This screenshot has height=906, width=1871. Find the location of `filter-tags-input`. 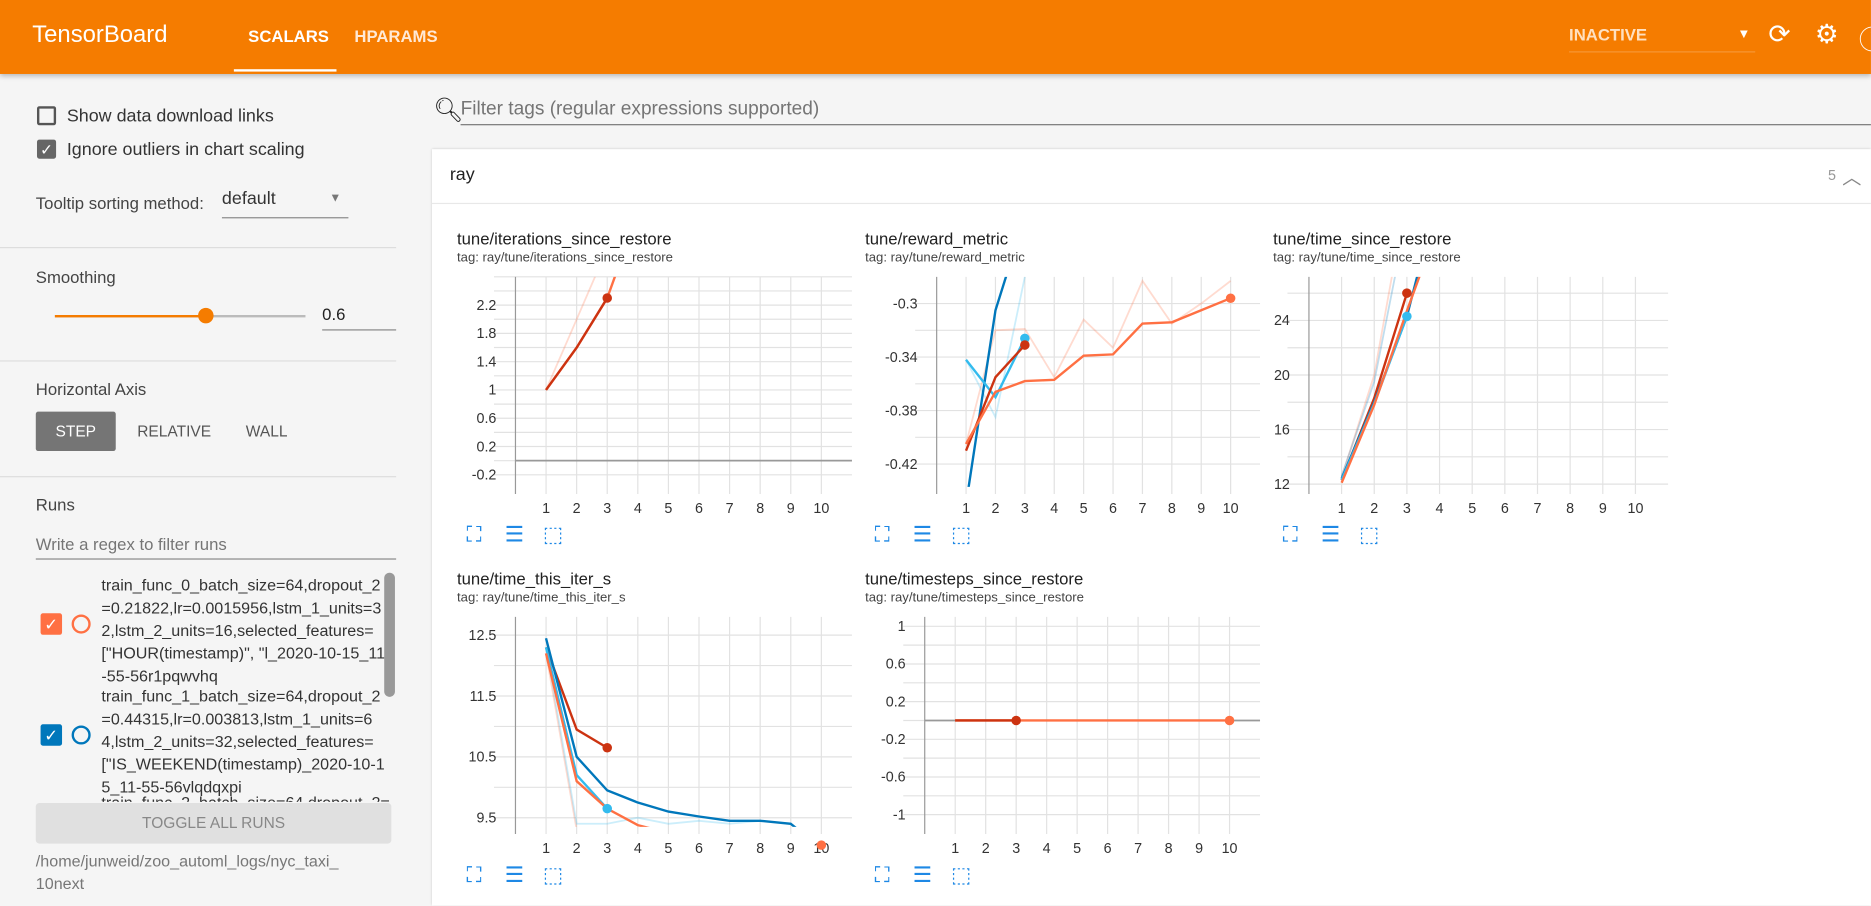

filter-tags-input is located at coordinates (1165, 110).